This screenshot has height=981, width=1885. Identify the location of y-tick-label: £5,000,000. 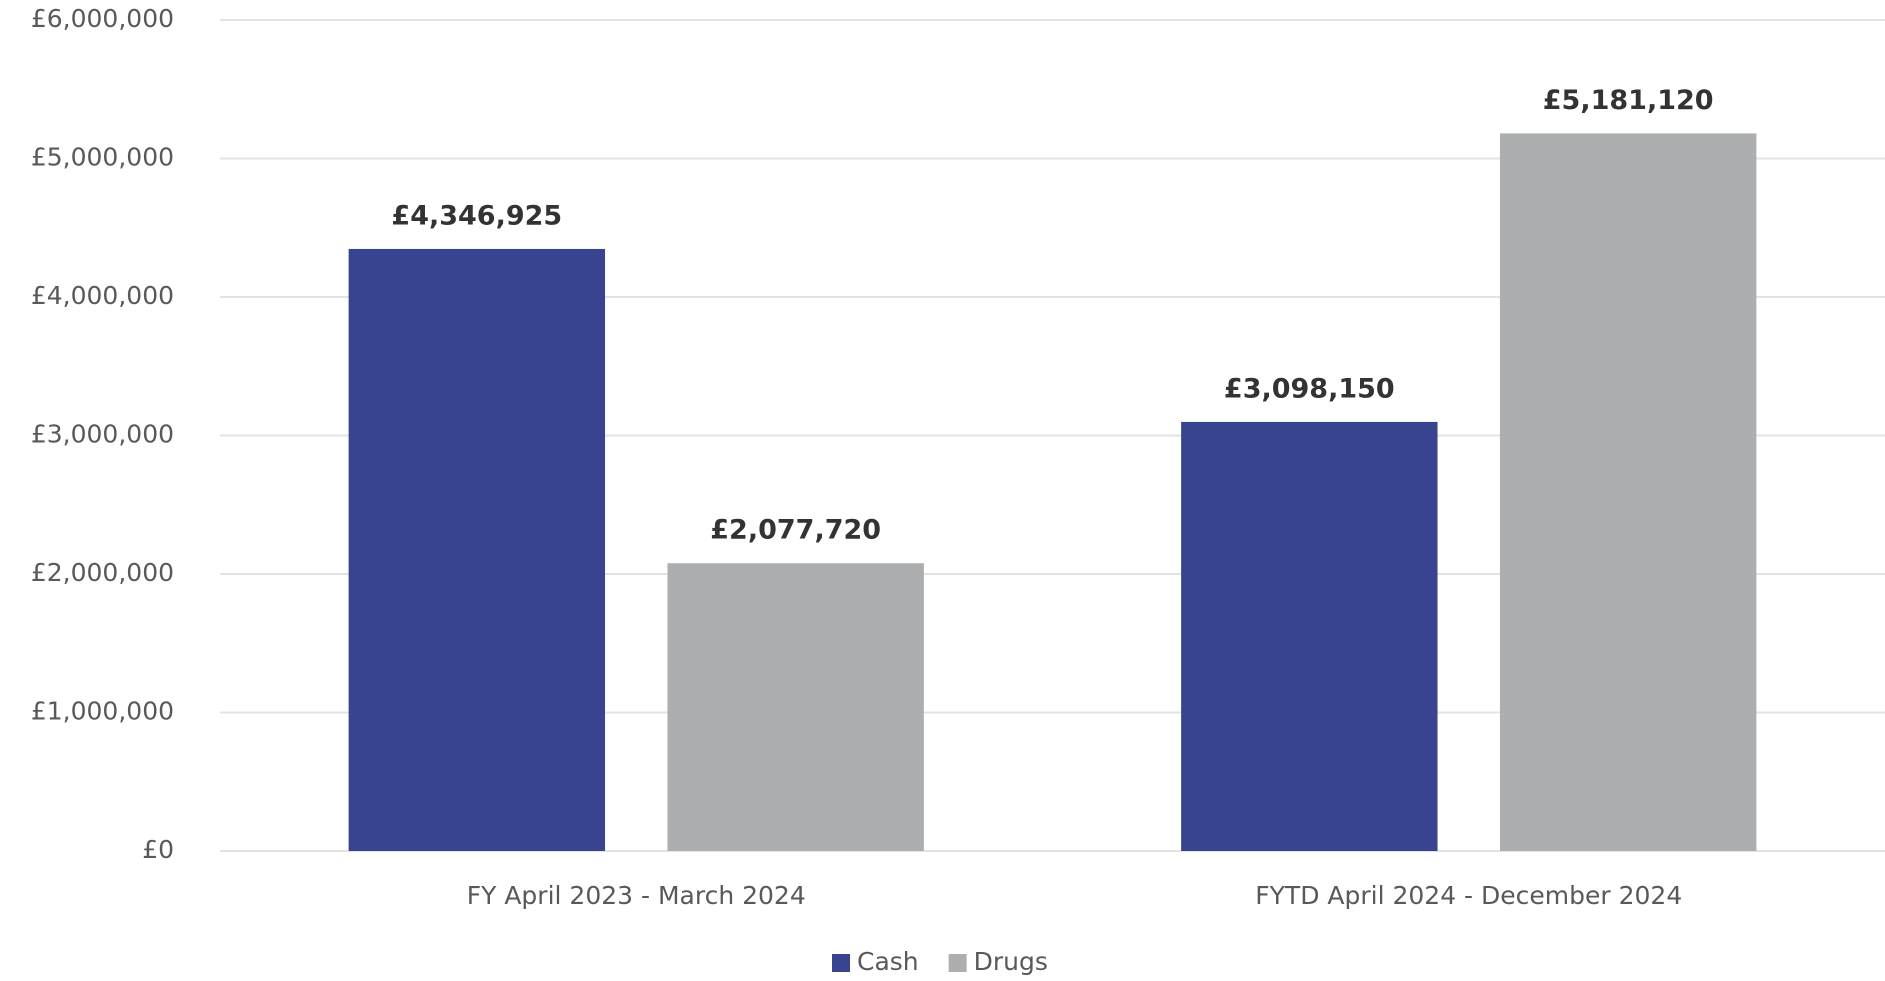
(102, 157).